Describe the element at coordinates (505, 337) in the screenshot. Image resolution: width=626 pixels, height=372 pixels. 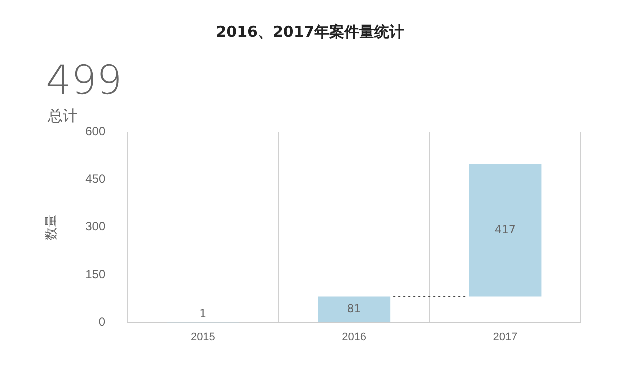
I see `x-tick-label: 2017` at that location.